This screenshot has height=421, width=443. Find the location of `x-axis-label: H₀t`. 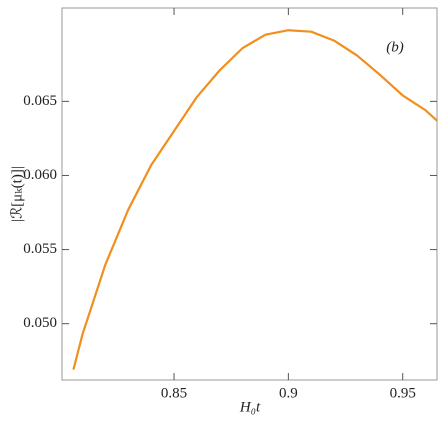

x-axis-label: H₀t is located at coordinates (250, 407).